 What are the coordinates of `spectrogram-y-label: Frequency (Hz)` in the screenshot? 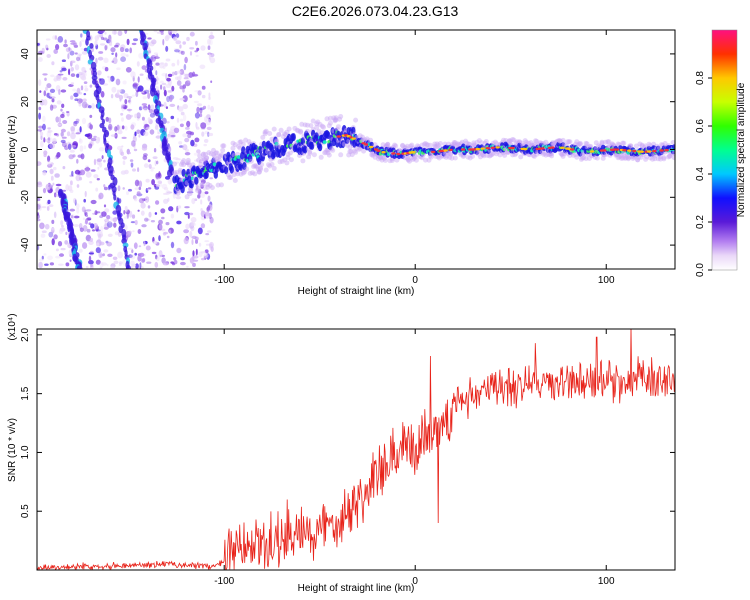 It's located at (12, 150).